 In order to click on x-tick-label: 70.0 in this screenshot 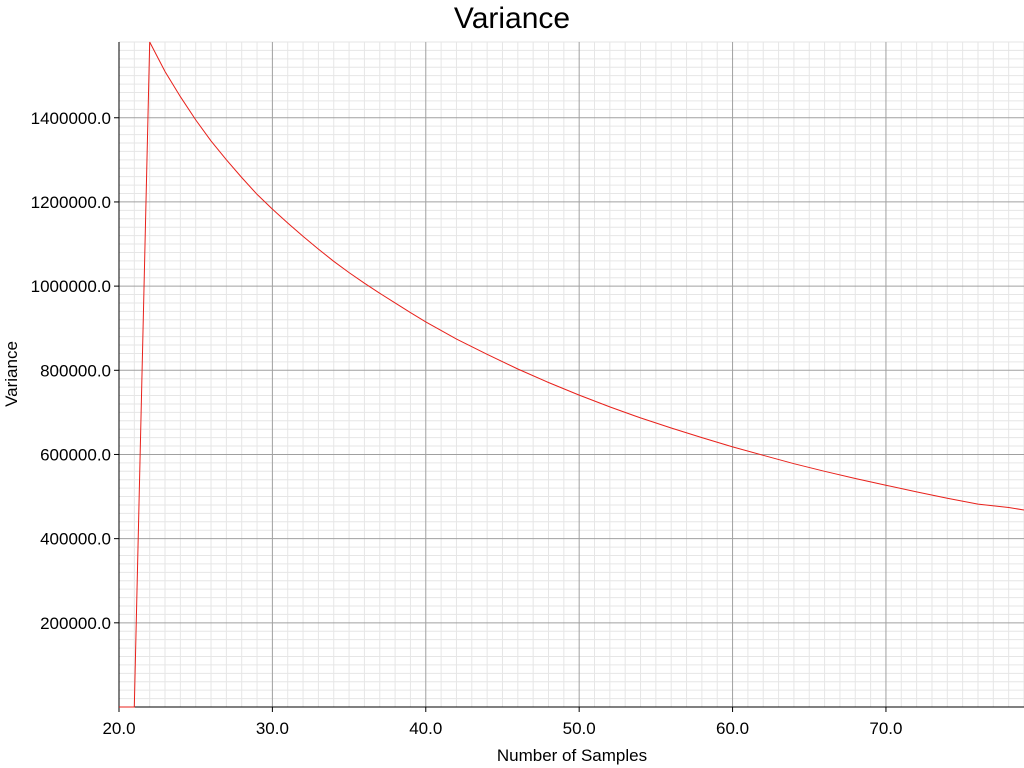, I will do `click(885, 728)`.